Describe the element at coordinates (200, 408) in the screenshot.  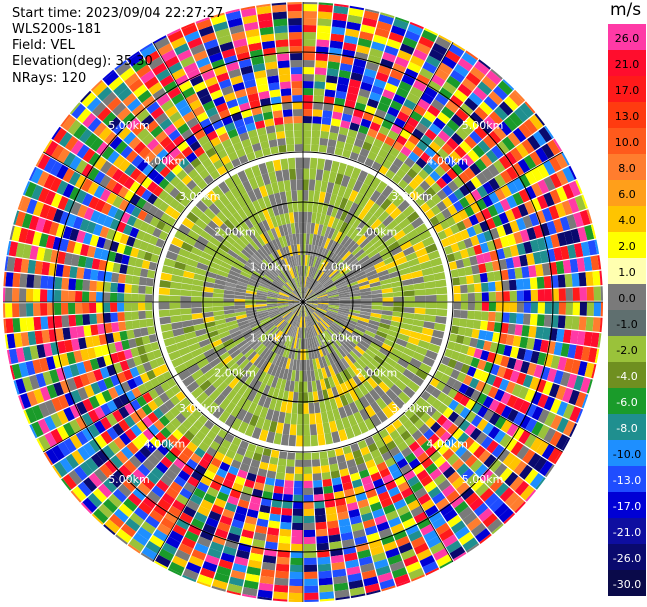
I see `range-ring-label: 3.00km` at that location.